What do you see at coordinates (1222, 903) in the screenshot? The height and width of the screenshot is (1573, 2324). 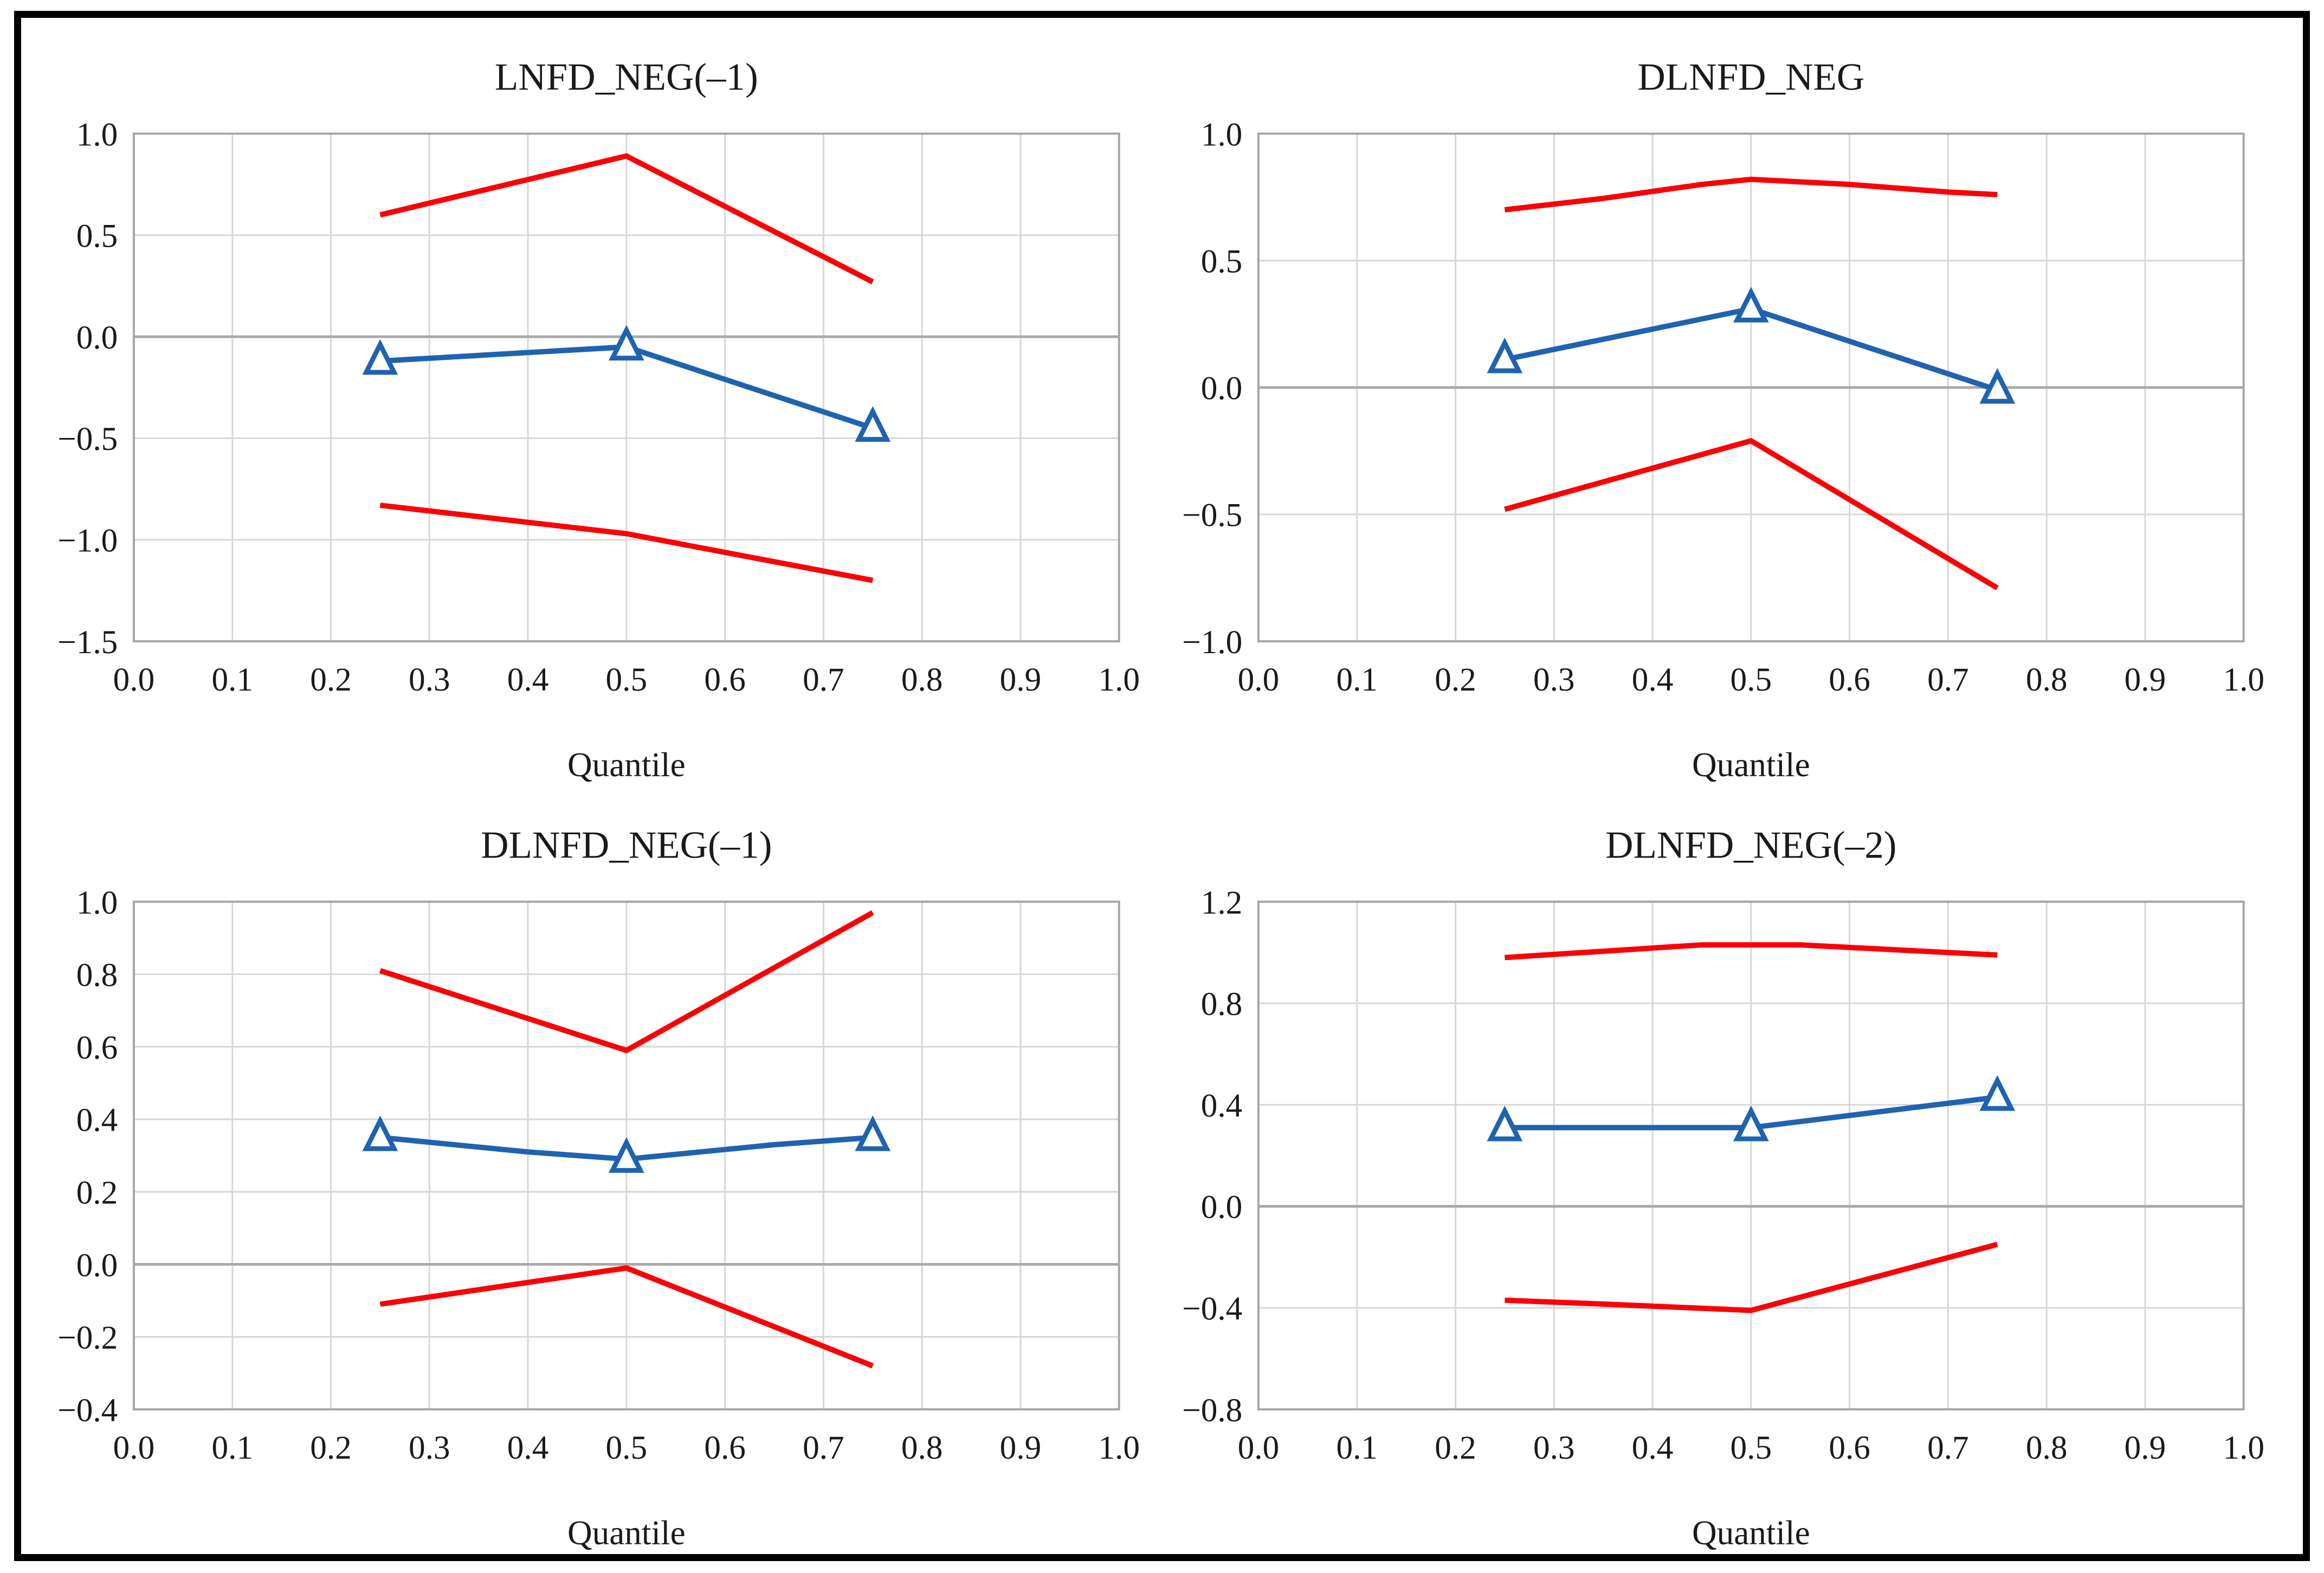 I see `y-tick-label: 1.2` at bounding box center [1222, 903].